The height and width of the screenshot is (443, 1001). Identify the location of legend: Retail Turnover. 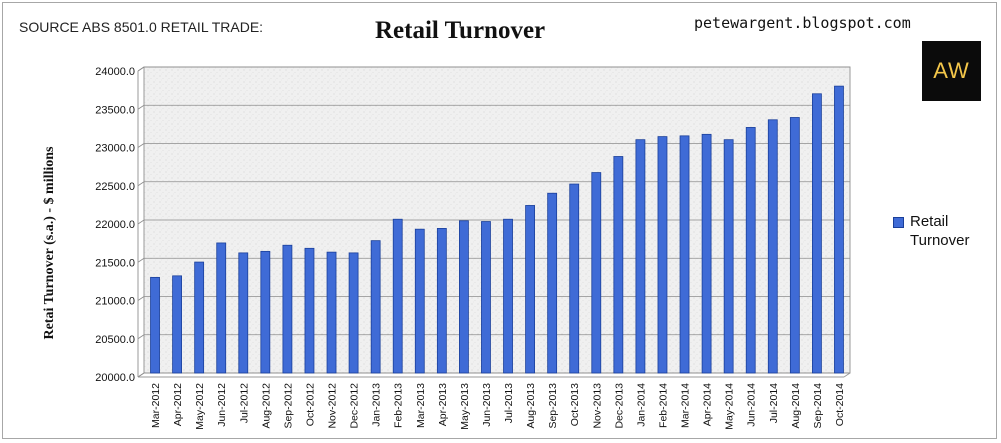
(941, 231).